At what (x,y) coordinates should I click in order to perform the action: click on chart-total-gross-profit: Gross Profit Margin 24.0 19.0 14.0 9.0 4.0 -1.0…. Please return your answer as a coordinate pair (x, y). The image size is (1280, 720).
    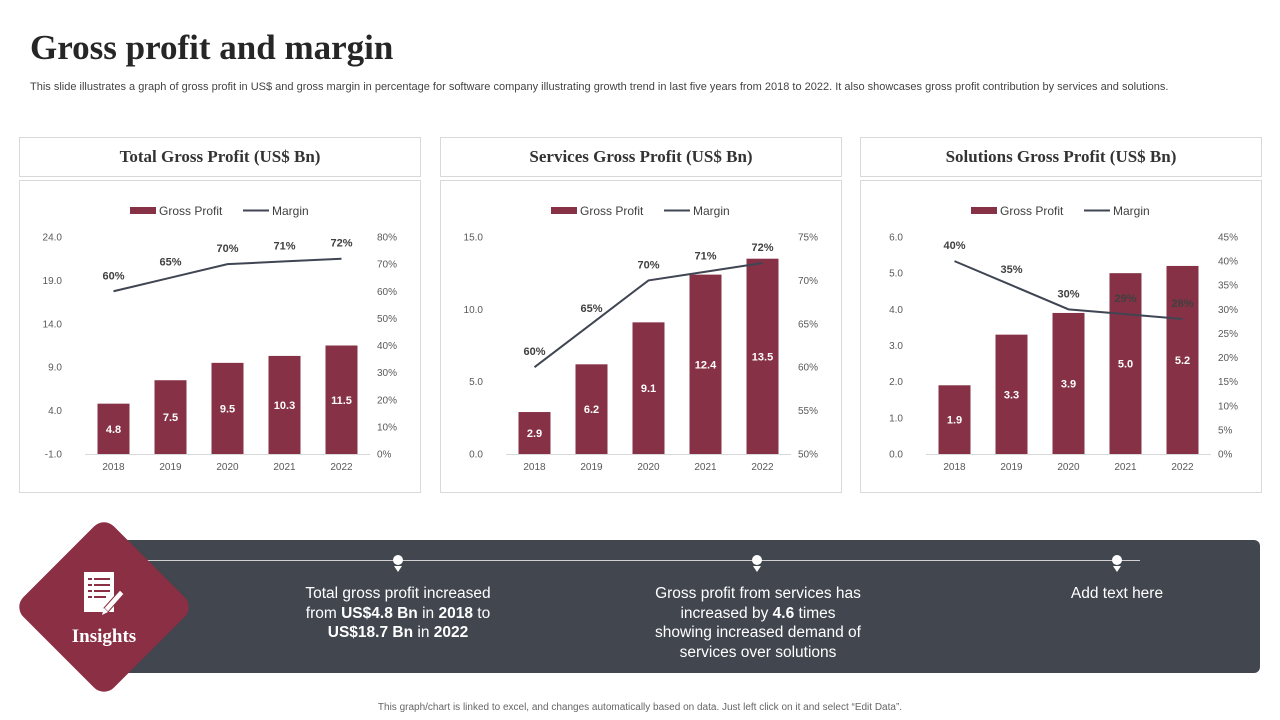
    Looking at the image, I should click on (220, 338).